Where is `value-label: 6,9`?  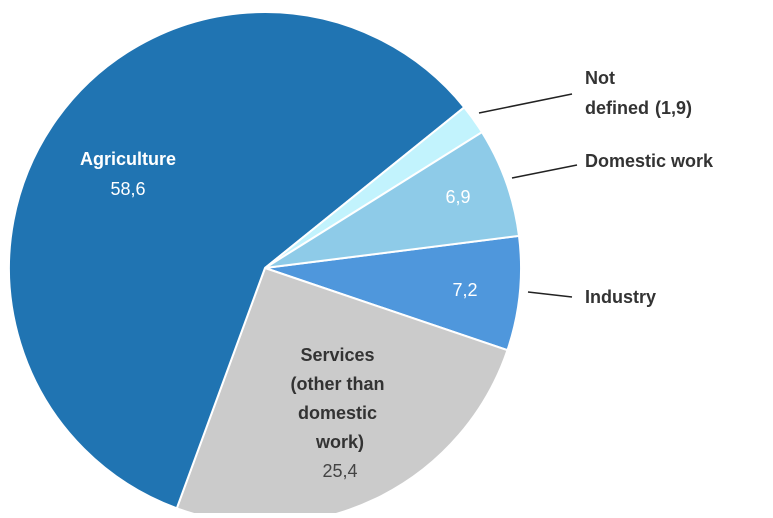 value-label: 6,9 is located at coordinates (457, 197).